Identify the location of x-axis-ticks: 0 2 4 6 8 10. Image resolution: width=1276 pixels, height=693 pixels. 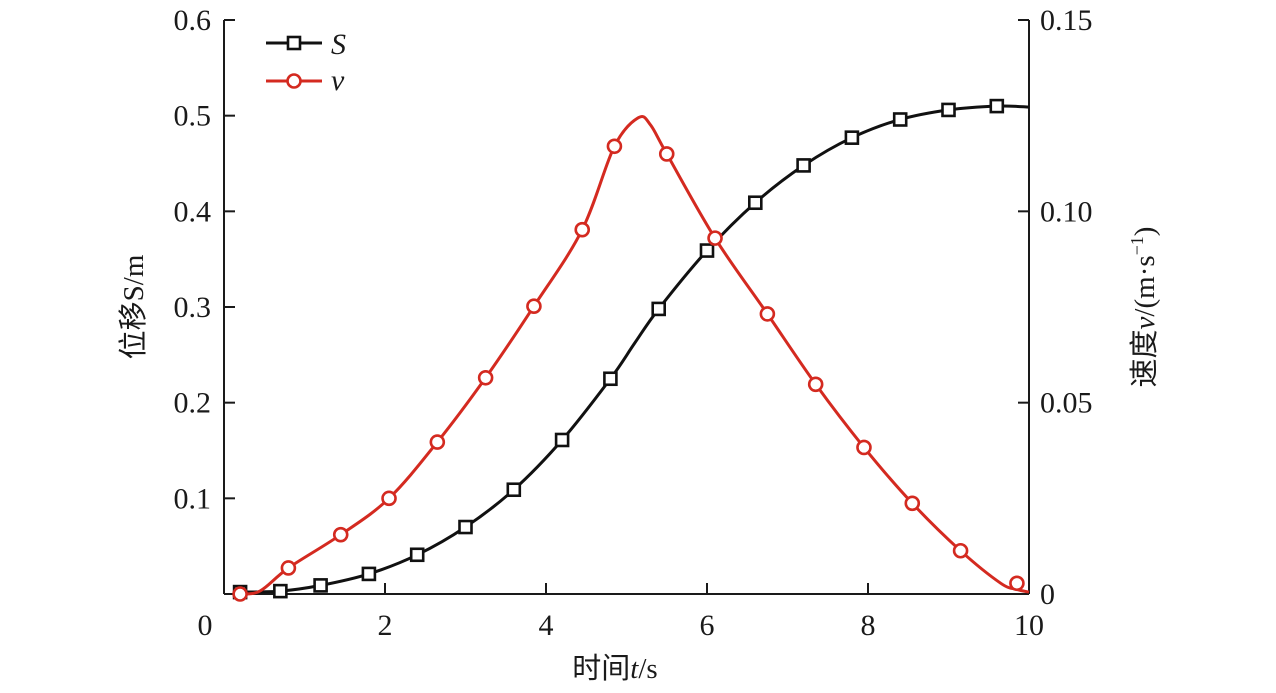
(621, 612).